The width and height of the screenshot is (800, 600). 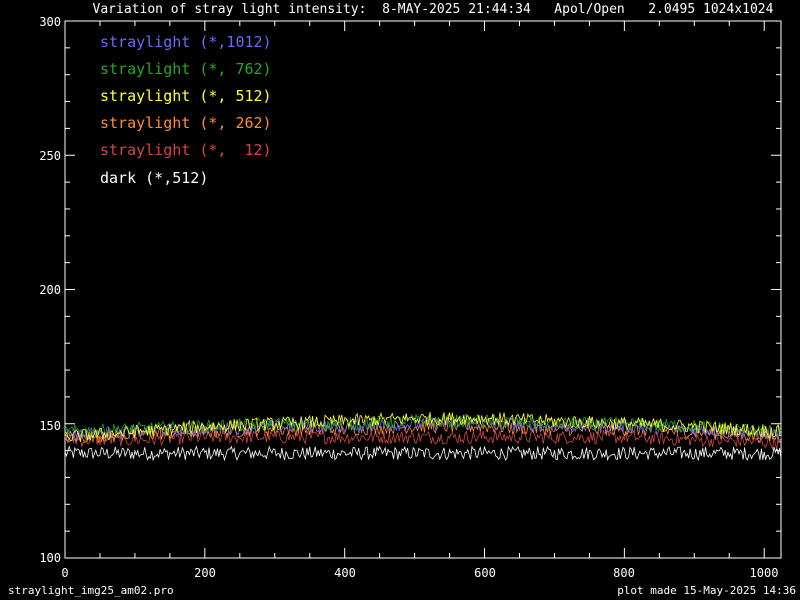 What do you see at coordinates (186, 150) in the screenshot?
I see `legend-label: straylight (*, 12)` at bounding box center [186, 150].